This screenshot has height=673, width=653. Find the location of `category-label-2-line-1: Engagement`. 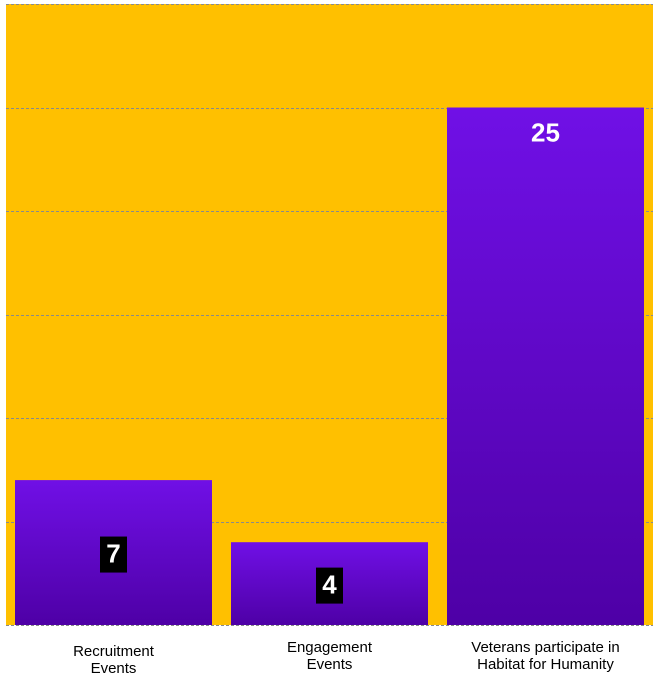

category-label-2-line-1: Engagement is located at coordinates (330, 647).